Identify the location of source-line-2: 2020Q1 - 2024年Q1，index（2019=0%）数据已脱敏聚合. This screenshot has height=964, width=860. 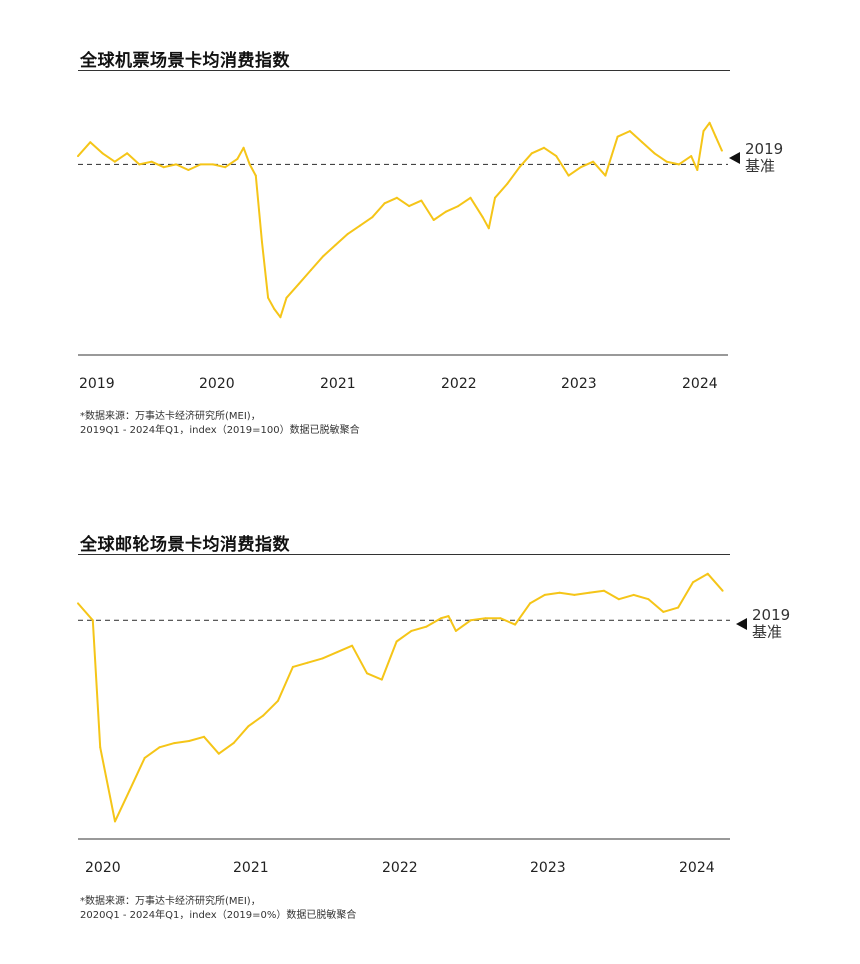
(218, 915).